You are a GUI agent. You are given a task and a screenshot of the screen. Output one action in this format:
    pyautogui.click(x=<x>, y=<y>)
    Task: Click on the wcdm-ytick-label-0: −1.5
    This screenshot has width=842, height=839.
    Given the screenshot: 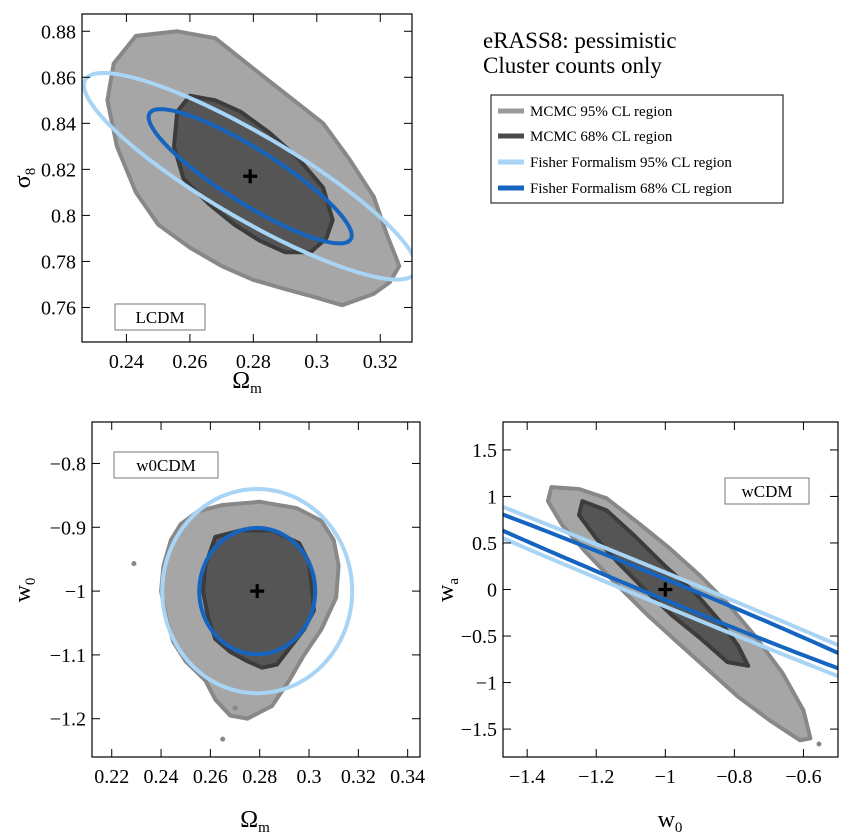 What is the action you would take?
    pyautogui.click(x=479, y=730)
    